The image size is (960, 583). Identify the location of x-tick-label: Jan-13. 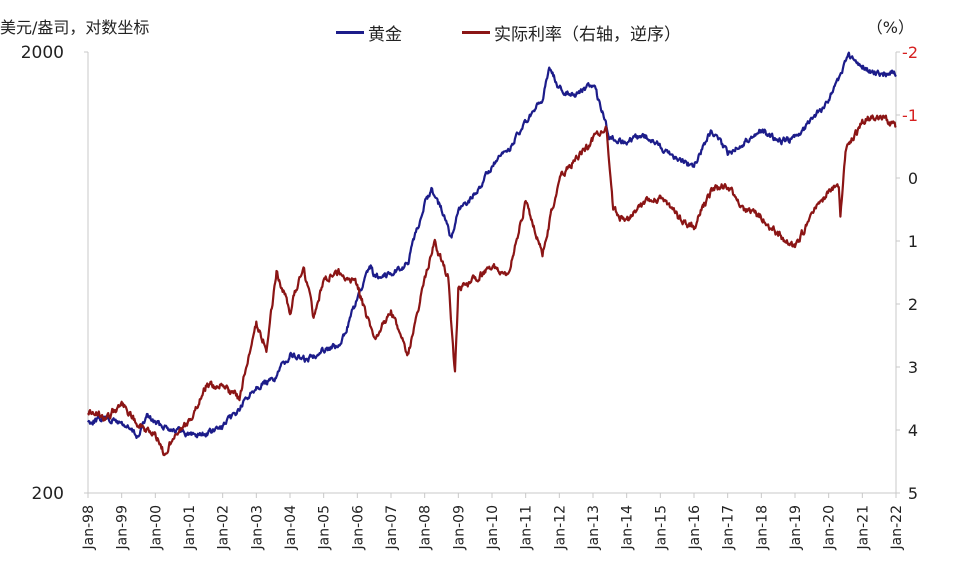
(594, 527).